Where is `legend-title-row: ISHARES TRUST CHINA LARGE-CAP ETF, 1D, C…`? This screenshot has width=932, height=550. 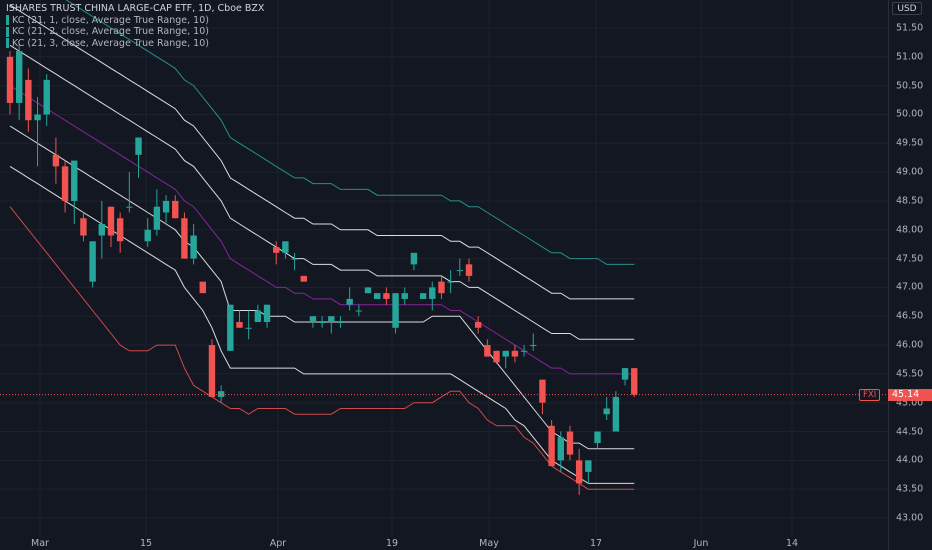 legend-title-row: ISHARES TRUST CHINA LARGE-CAP ETF, 1D, C… is located at coordinates (135, 9).